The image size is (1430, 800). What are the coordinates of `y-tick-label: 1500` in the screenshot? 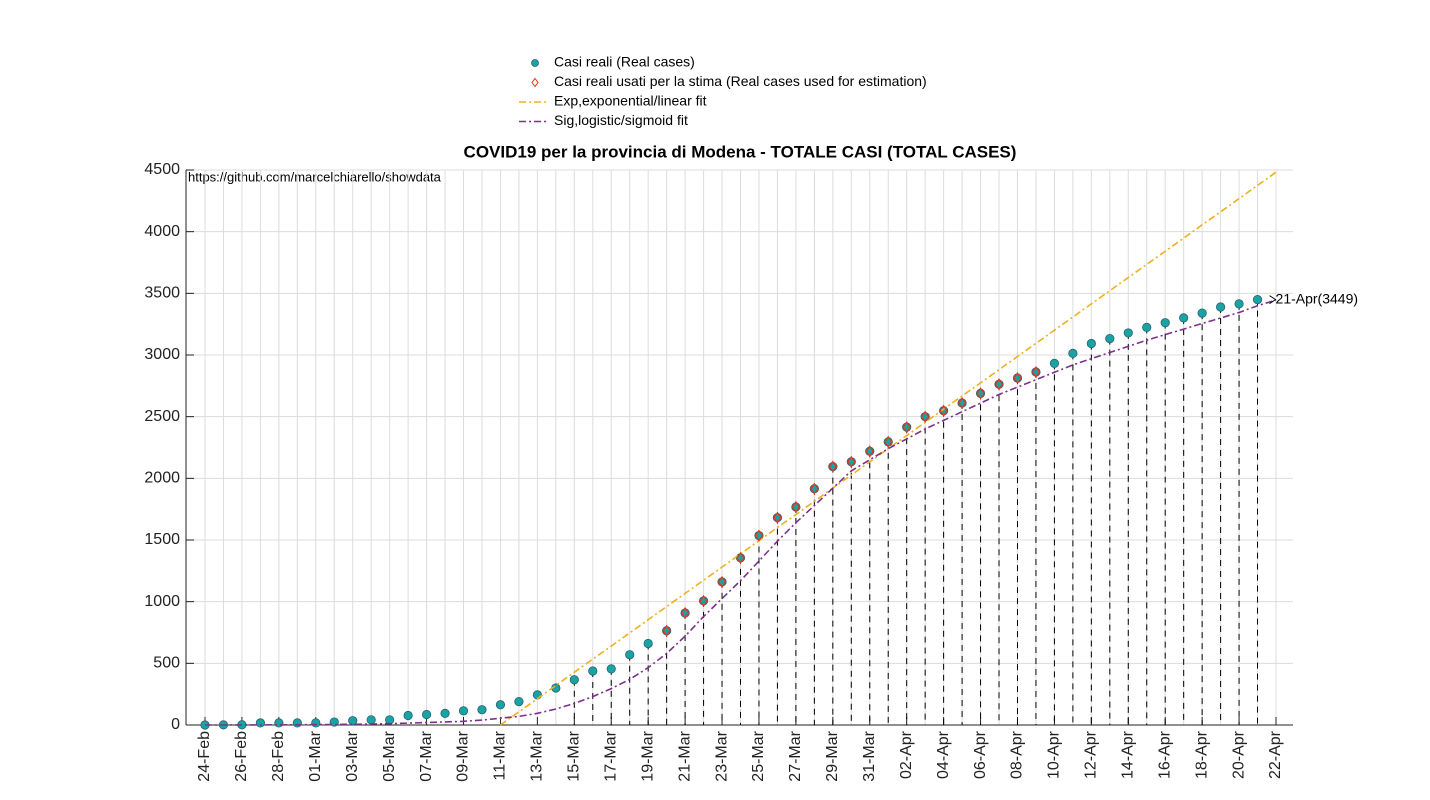 It's located at (162, 539).